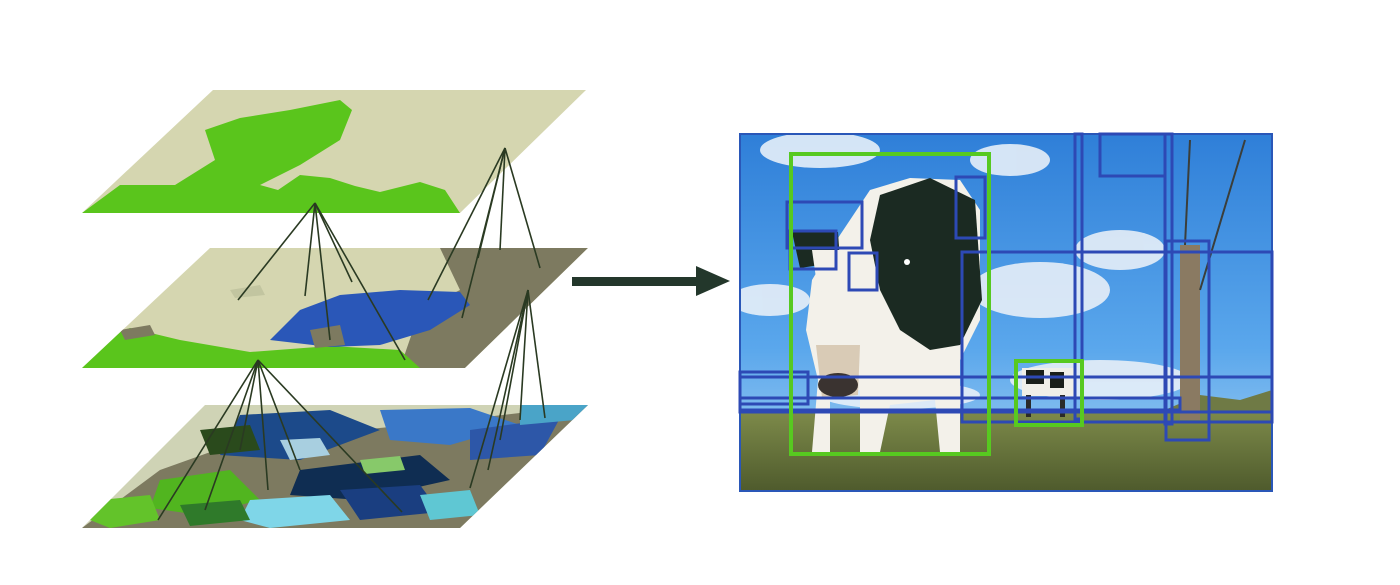 This screenshot has width=1400, height=585. Describe the element at coordinates (335, 466) in the screenshot. I see `bottom-layer` at that location.